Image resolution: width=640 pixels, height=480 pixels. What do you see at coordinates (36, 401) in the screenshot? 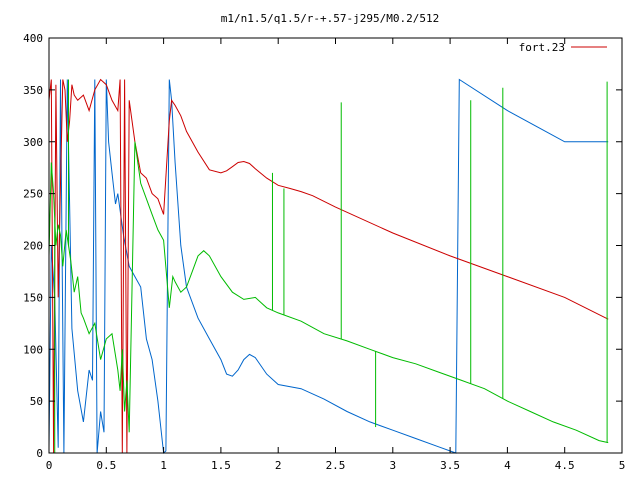
I see `y-tick-label: 50` at bounding box center [36, 401].